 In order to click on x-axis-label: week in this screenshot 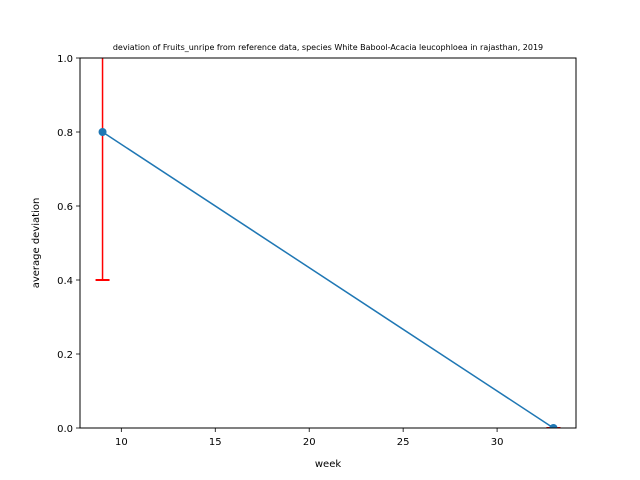, I will do `click(328, 464)`.